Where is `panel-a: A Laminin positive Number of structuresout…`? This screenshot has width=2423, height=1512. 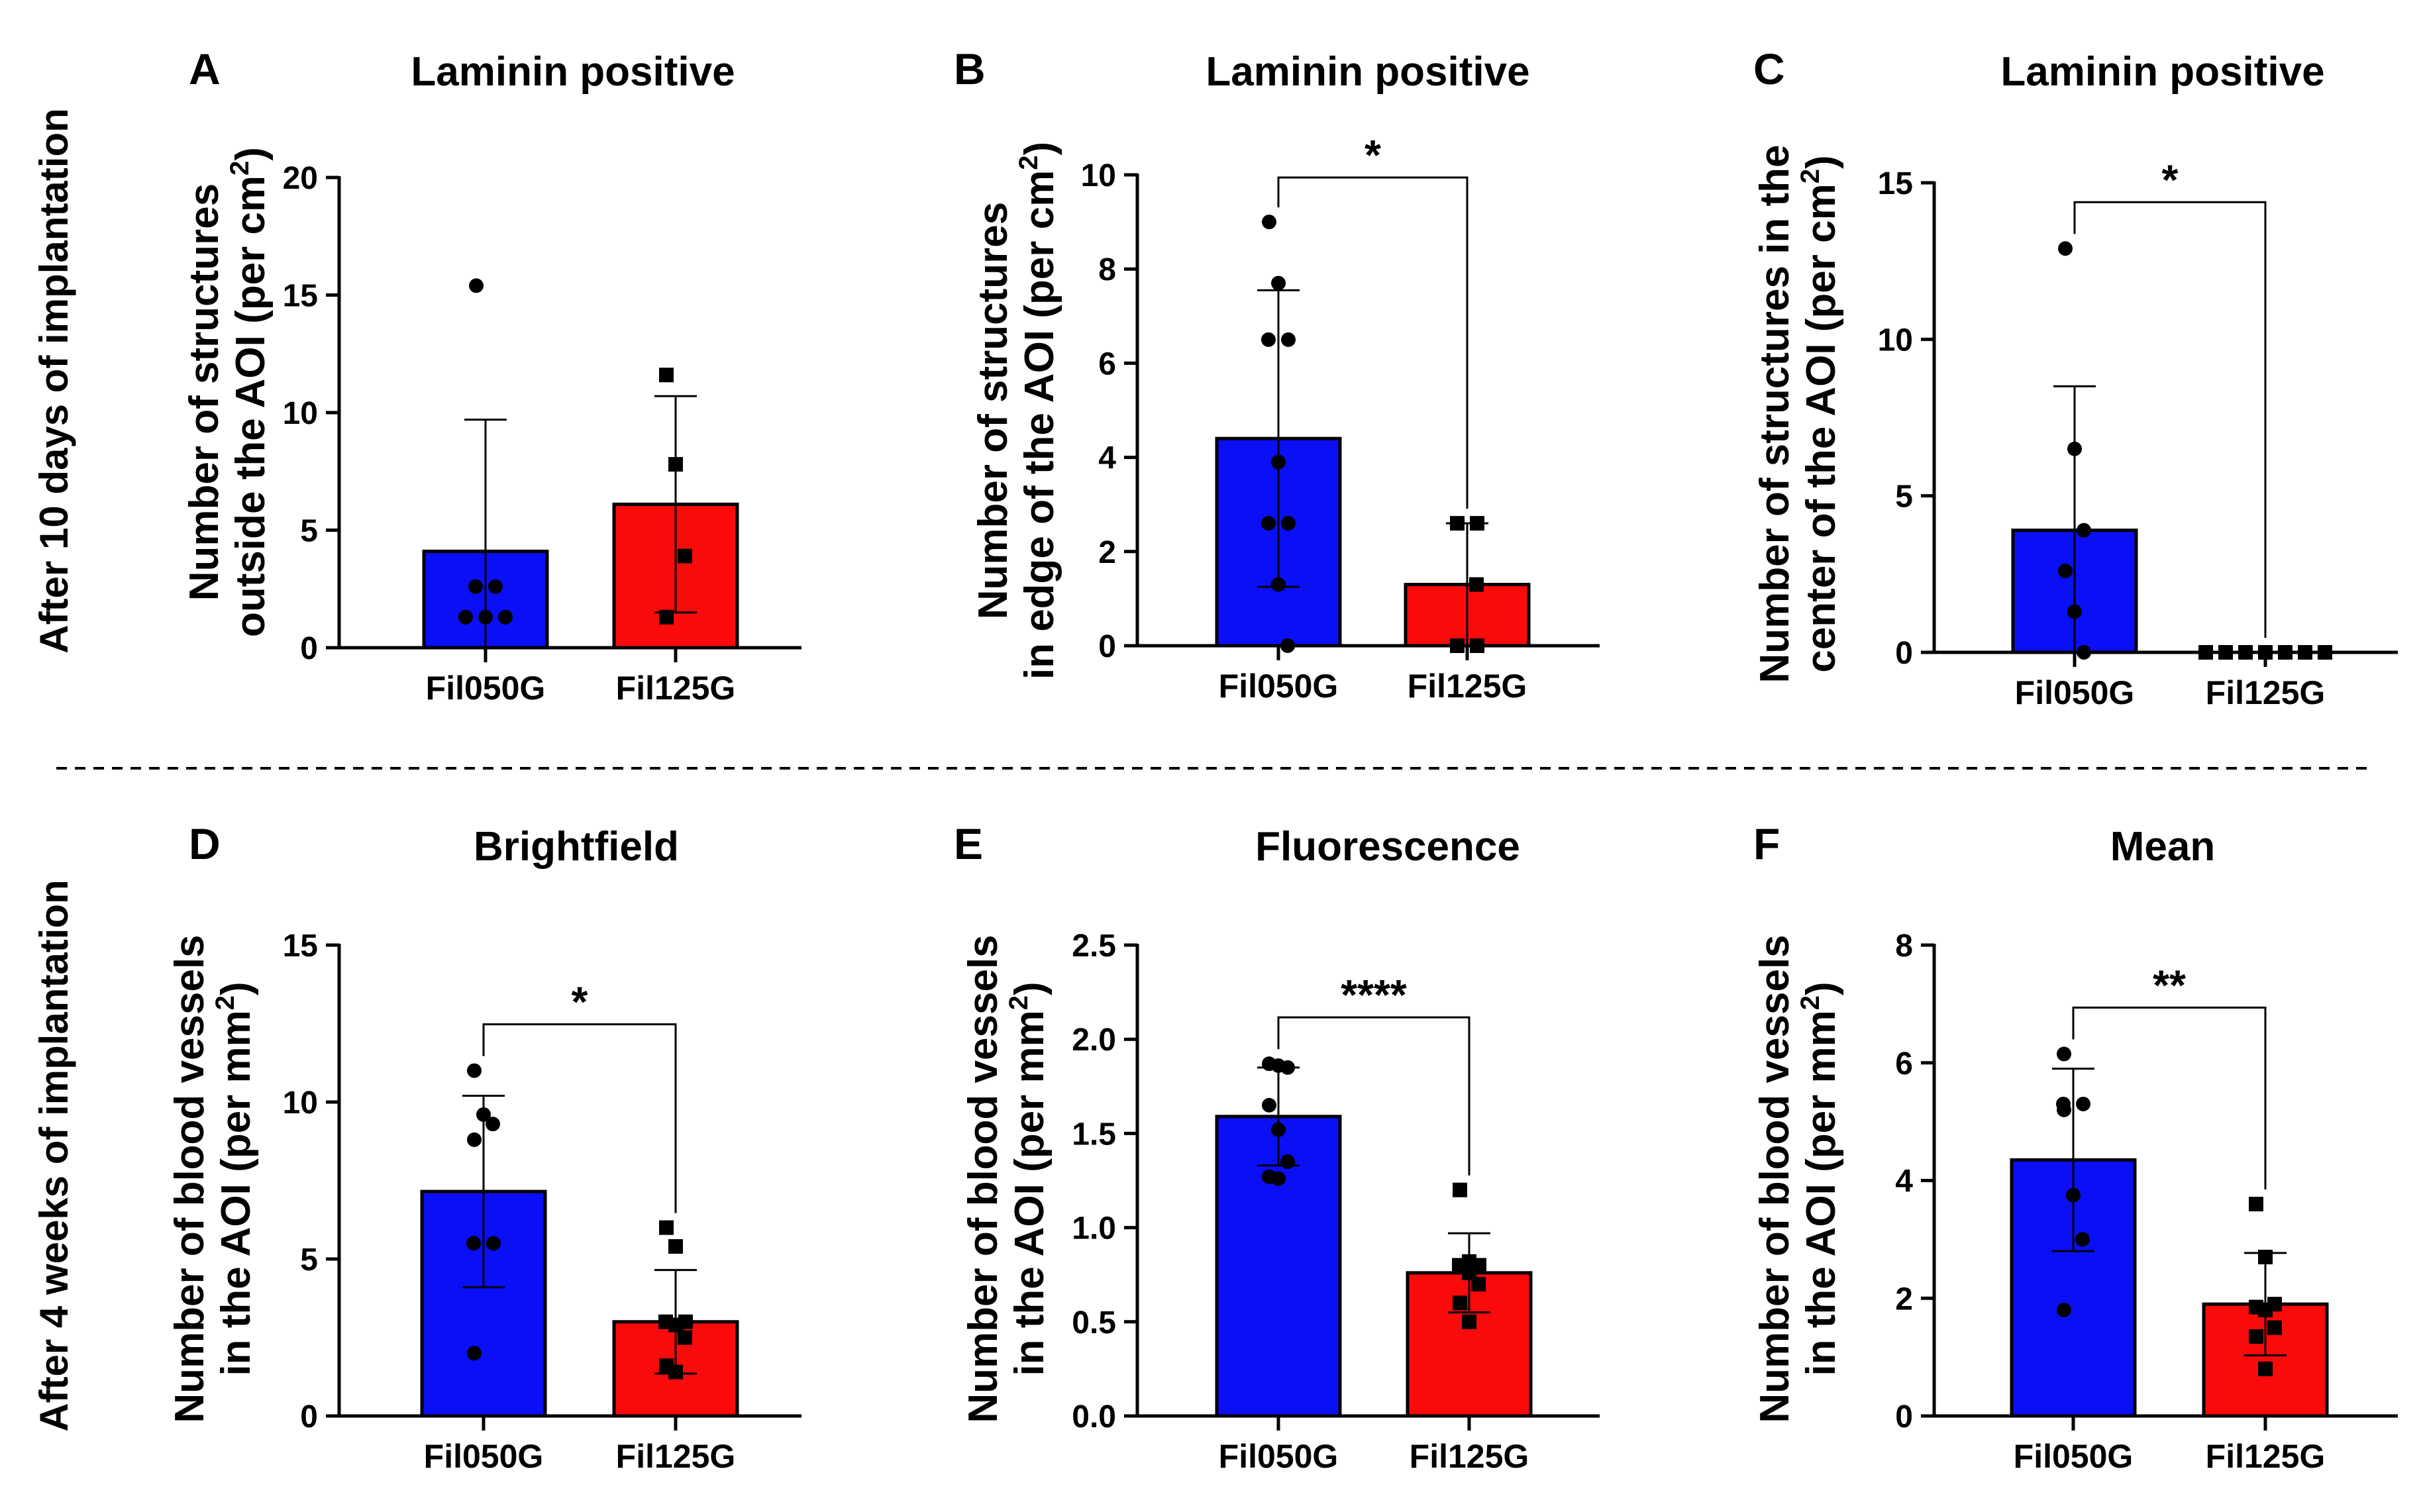 panel-a: A Laminin positive Number of structuresout… is located at coordinates (491, 376).